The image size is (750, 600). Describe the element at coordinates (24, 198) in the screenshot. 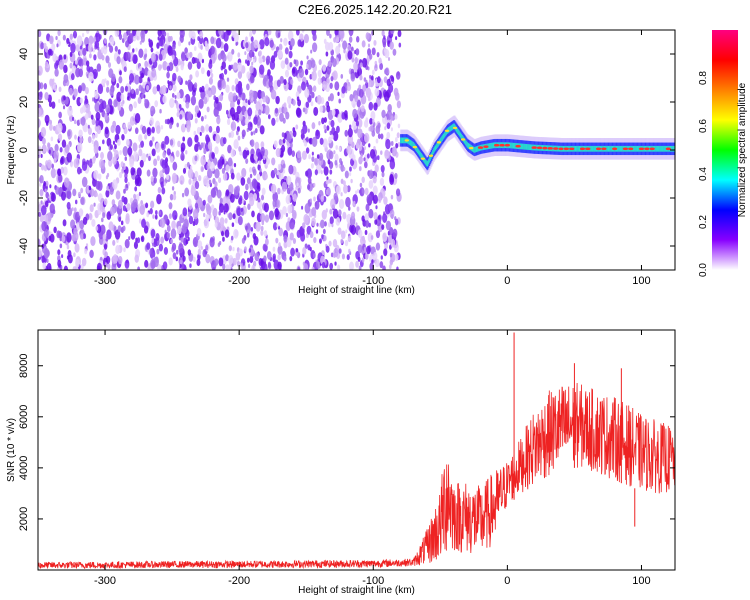

I see `y-tick-label: -20` at that location.